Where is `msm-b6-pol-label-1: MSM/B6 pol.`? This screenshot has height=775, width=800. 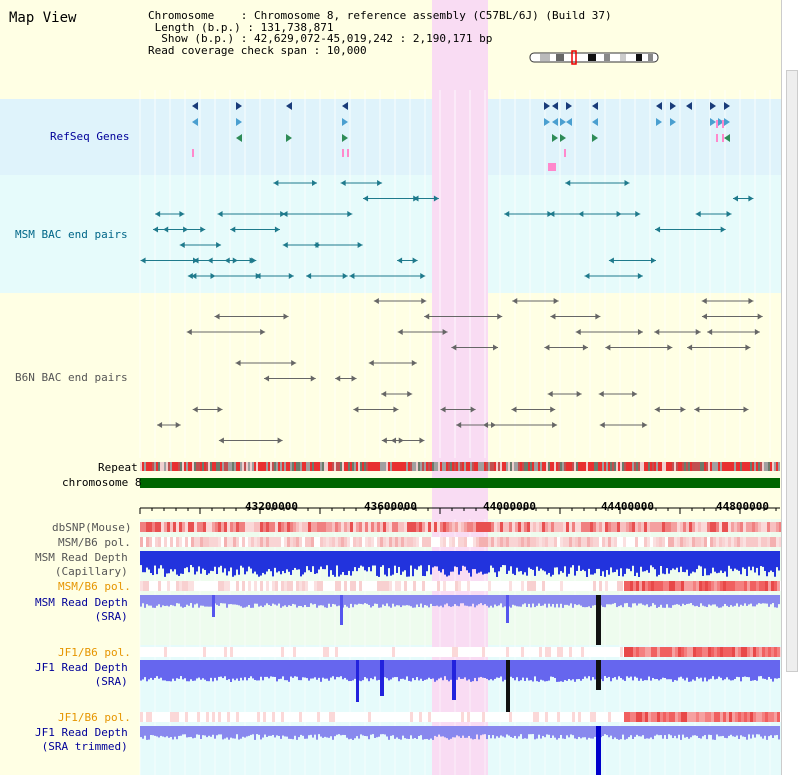
msm-b6-pol-label-1: MSM/B6 pol. is located at coordinates (94, 542).